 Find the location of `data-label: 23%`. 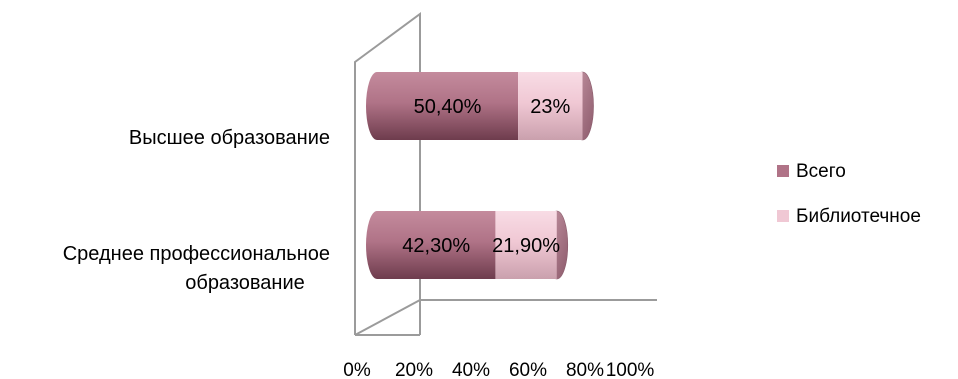

data-label: 23% is located at coordinates (550, 107).